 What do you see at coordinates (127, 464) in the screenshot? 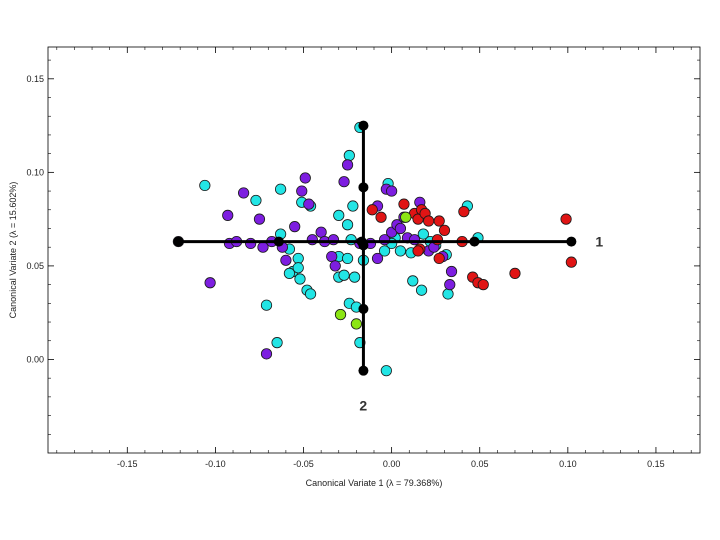
I see `x-tick-label: -0.15` at bounding box center [127, 464].